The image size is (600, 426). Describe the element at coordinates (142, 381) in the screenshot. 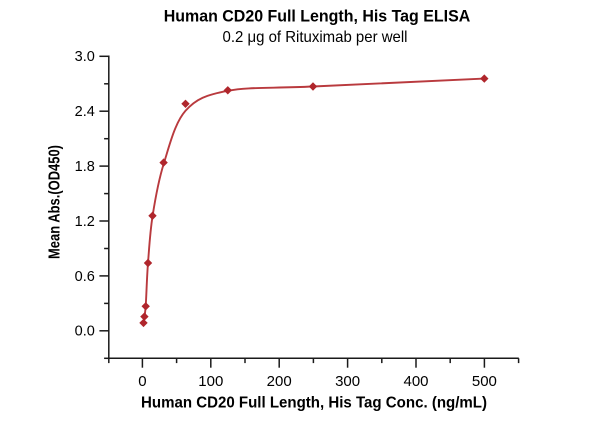

I see `svg-text: 0` at that location.